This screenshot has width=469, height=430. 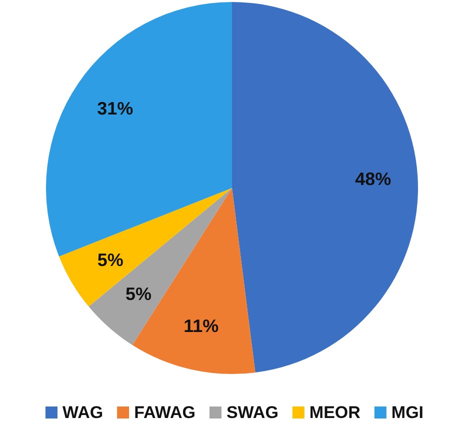 What do you see at coordinates (252, 412) in the screenshot?
I see `legend-label: SWAG` at bounding box center [252, 412].